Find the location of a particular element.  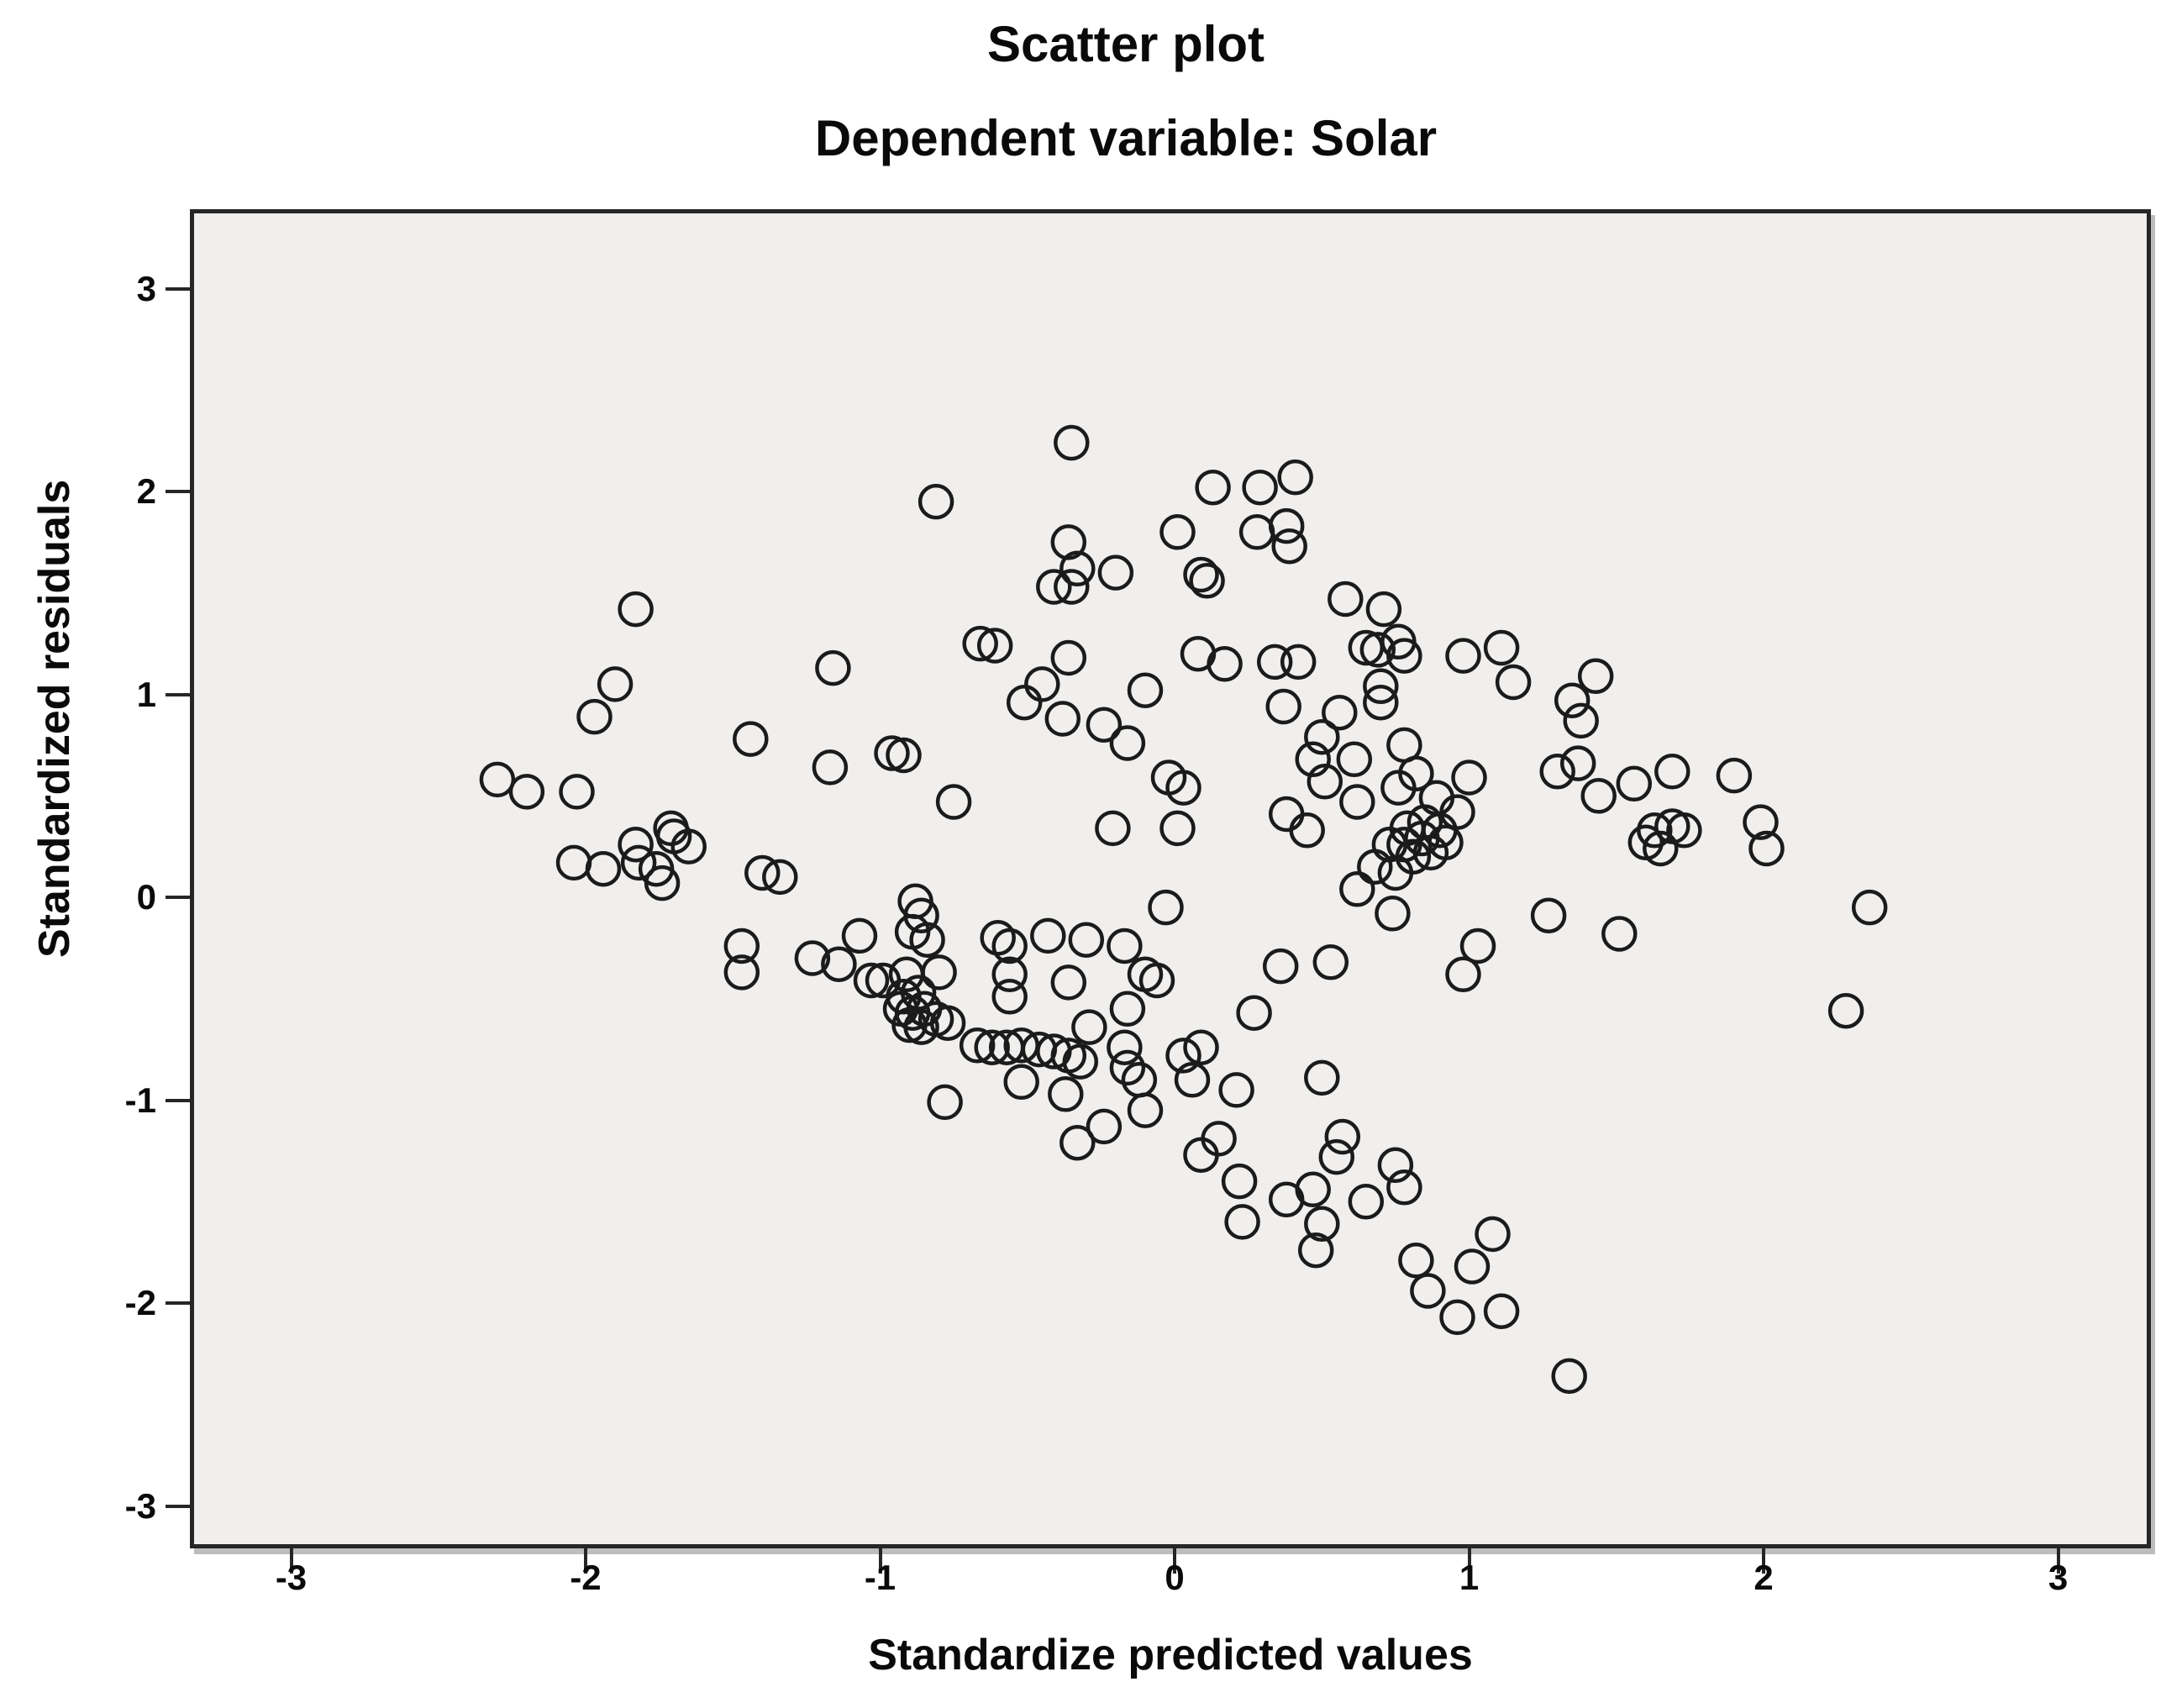

x-tick-label: 0 is located at coordinates (1175, 1578).